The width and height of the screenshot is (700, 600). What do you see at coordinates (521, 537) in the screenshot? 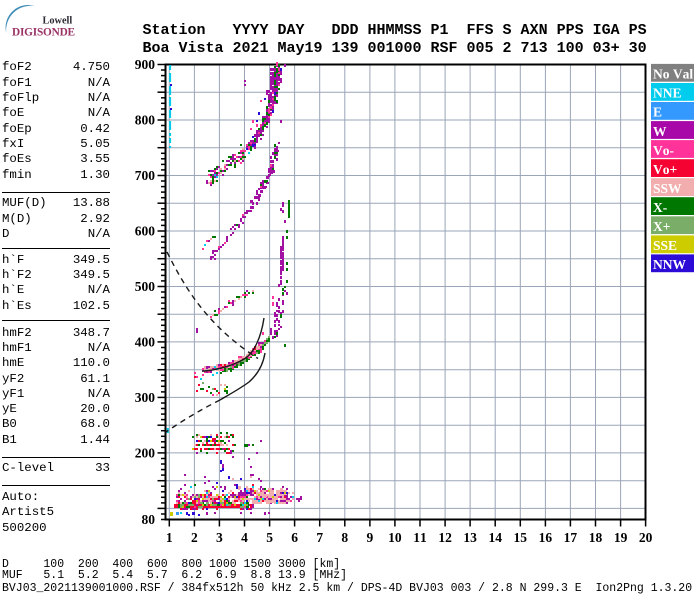
I see `svg-text: 15` at bounding box center [521, 537].